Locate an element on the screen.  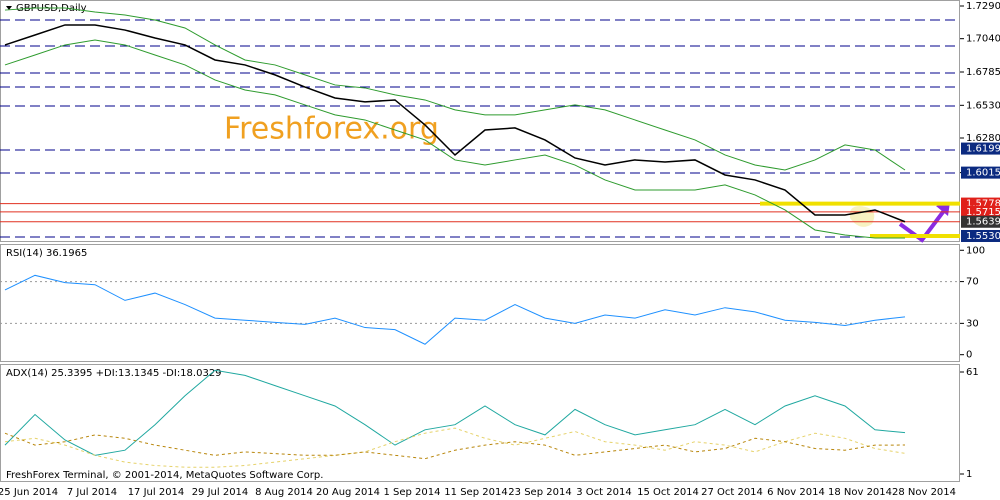
x-tick-label: 25 Jun 2014 is located at coordinates (29, 492).